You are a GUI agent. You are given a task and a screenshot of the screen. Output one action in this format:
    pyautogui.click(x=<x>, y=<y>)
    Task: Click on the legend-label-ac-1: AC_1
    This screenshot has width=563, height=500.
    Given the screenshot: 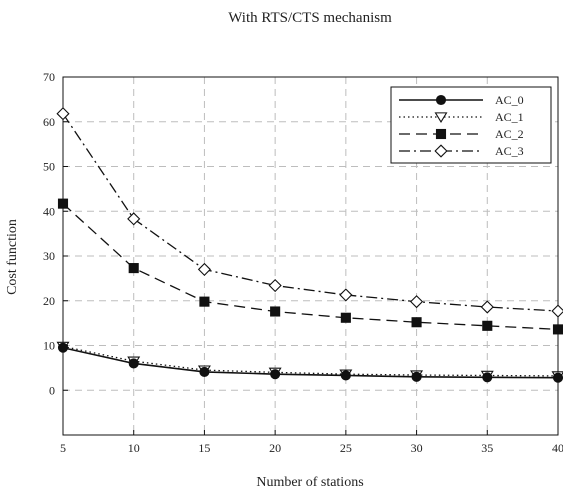 What is the action you would take?
    pyautogui.click(x=509, y=117)
    